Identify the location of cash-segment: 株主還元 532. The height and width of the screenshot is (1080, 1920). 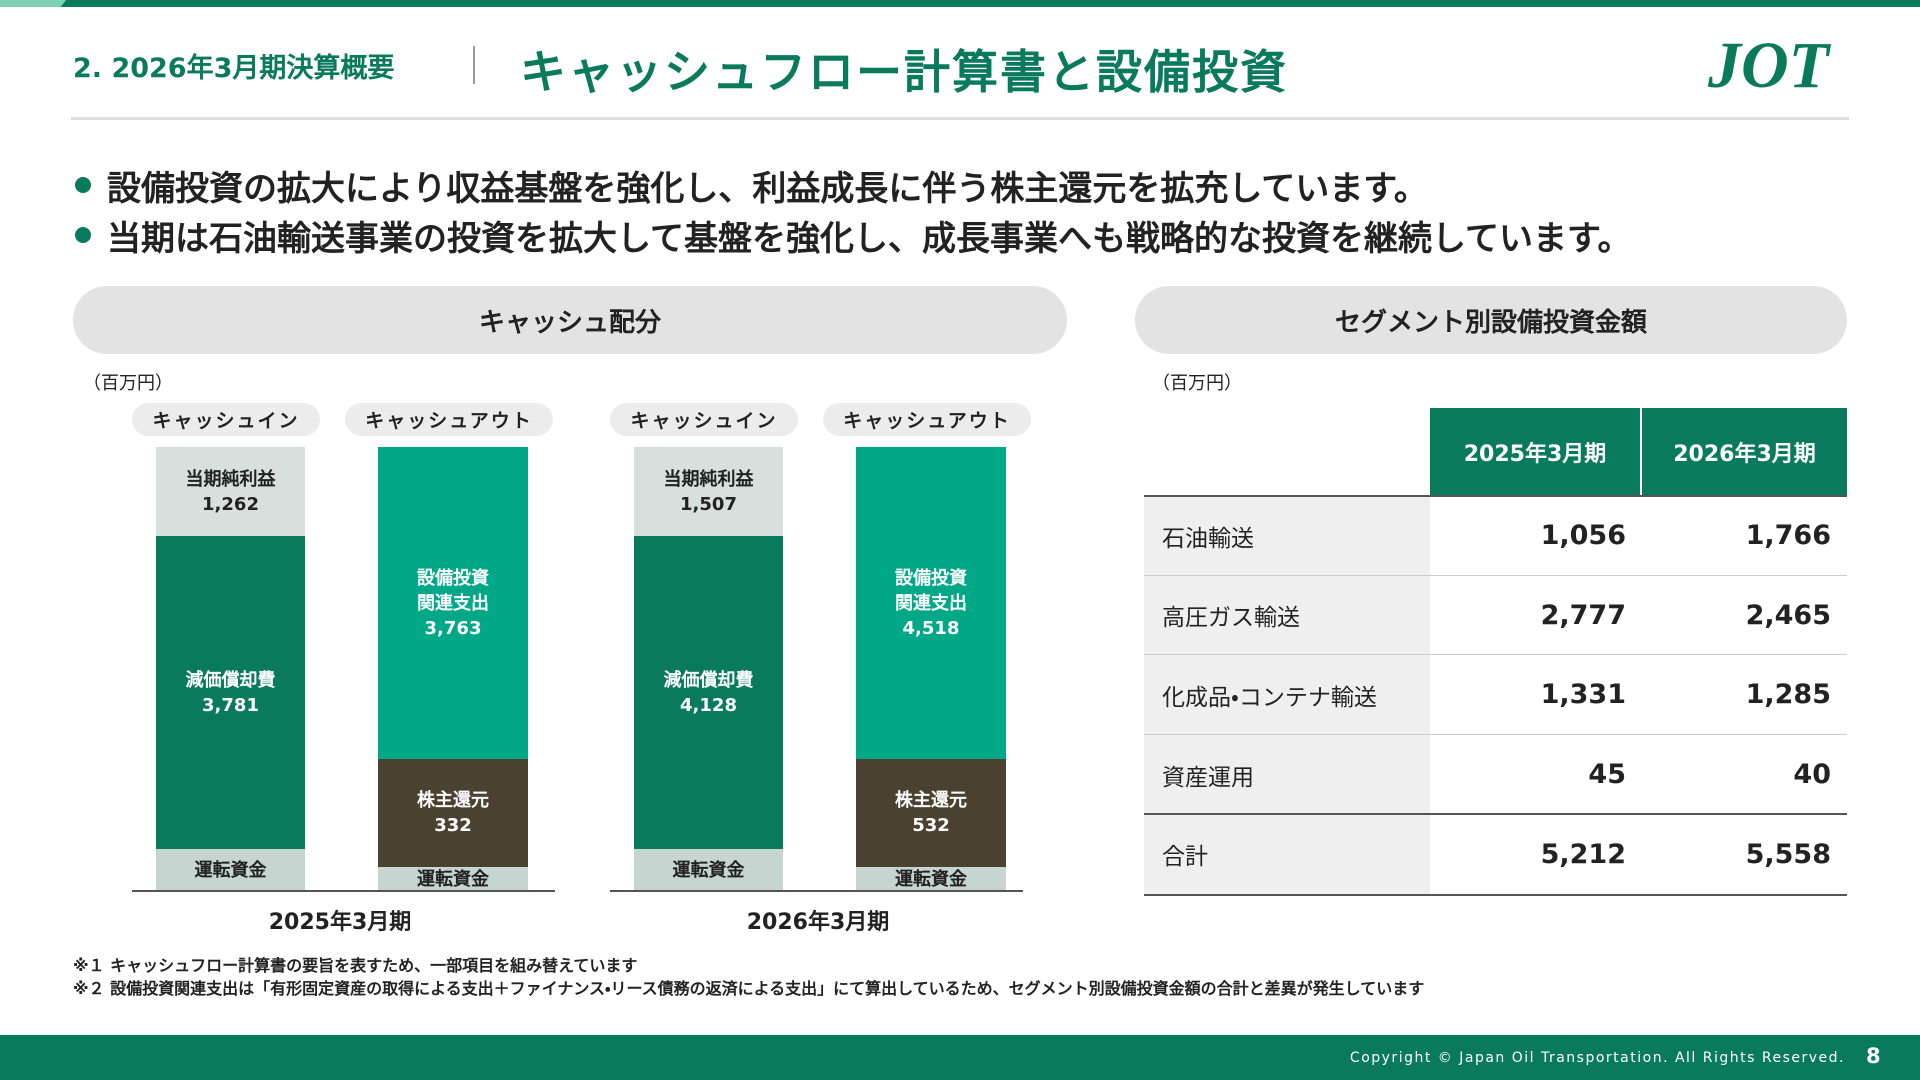
(931, 813).